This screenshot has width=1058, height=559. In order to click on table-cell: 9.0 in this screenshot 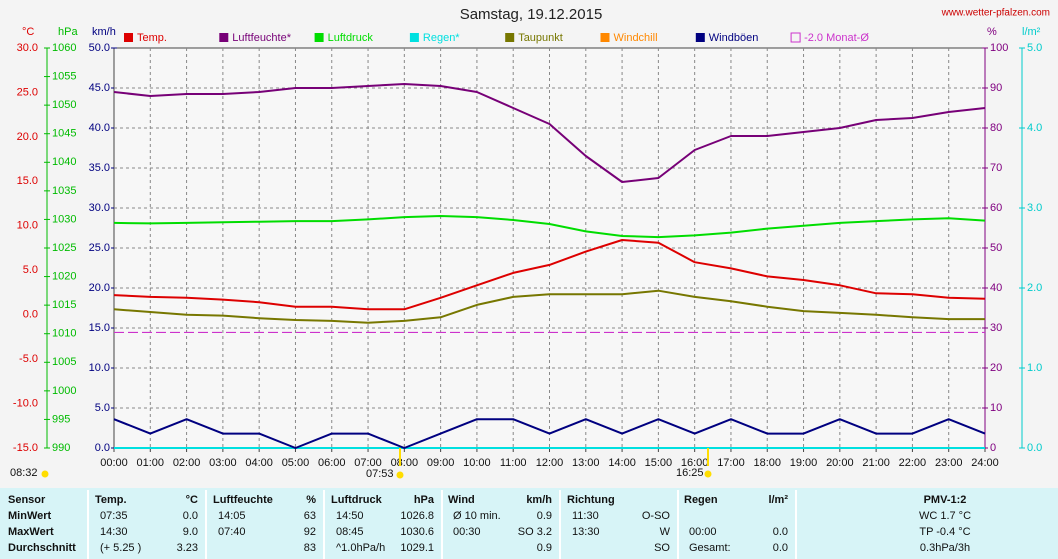, I will do `click(190, 532)`.